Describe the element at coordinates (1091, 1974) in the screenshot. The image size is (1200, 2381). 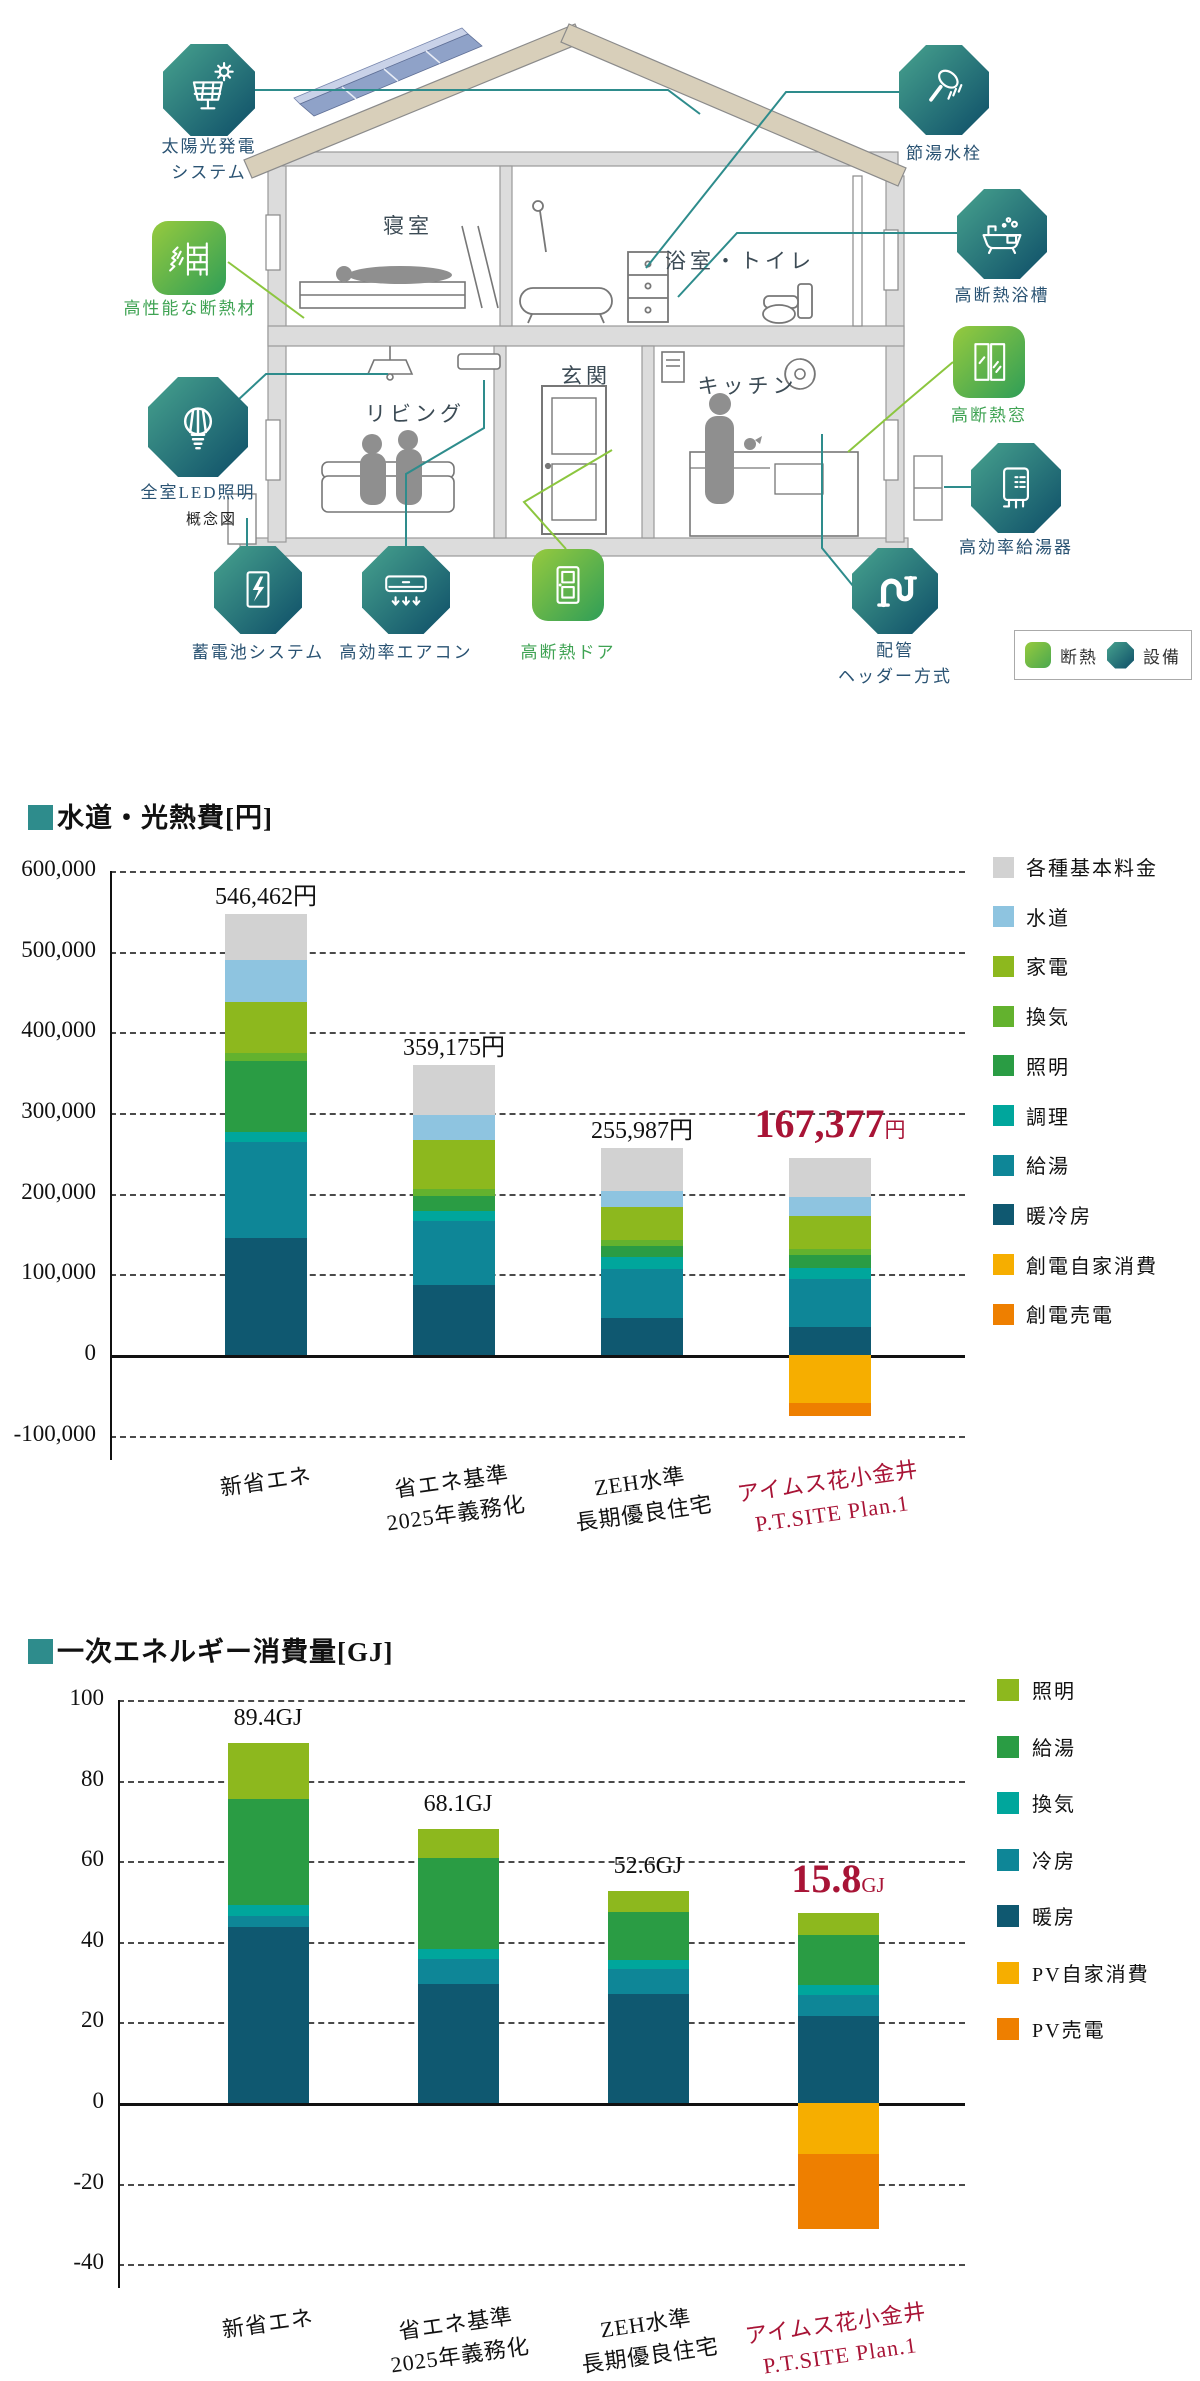
I see `legend-label-PV自家消費: PV自家消費` at that location.